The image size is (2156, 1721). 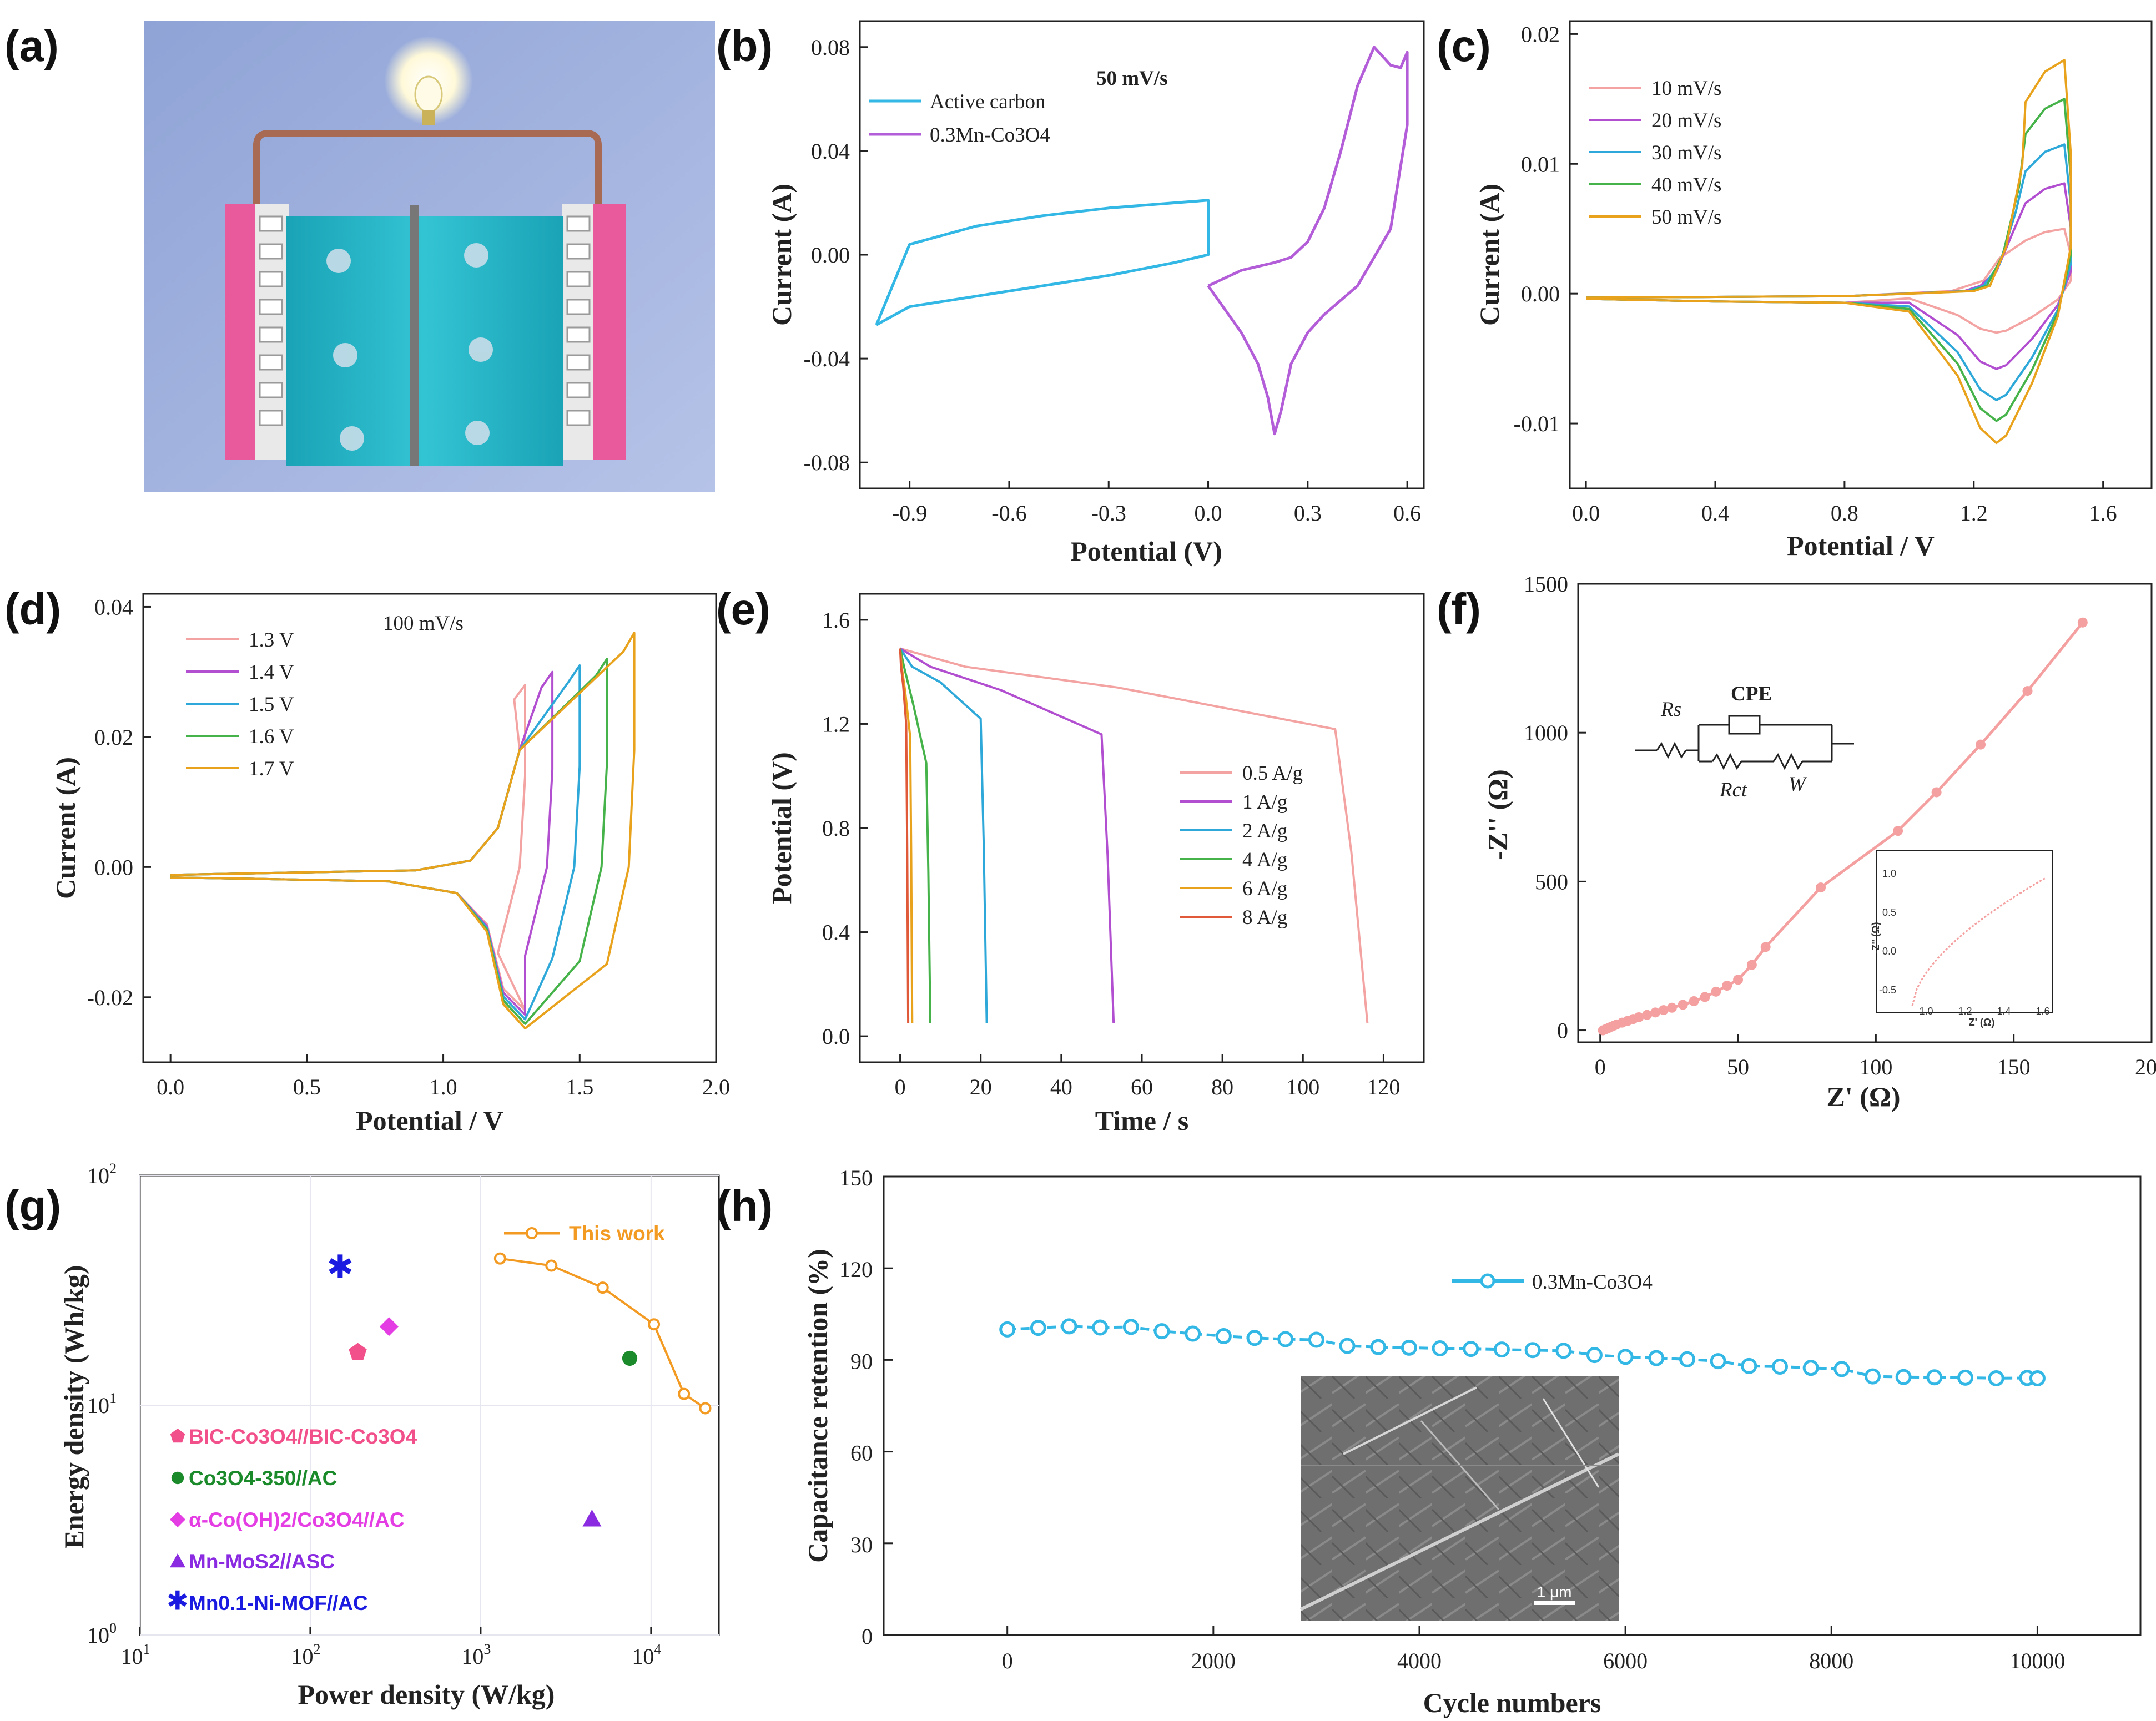 What do you see at coordinates (836, 620) in the screenshot?
I see `chart-e-ytick-label: 1.6` at bounding box center [836, 620].